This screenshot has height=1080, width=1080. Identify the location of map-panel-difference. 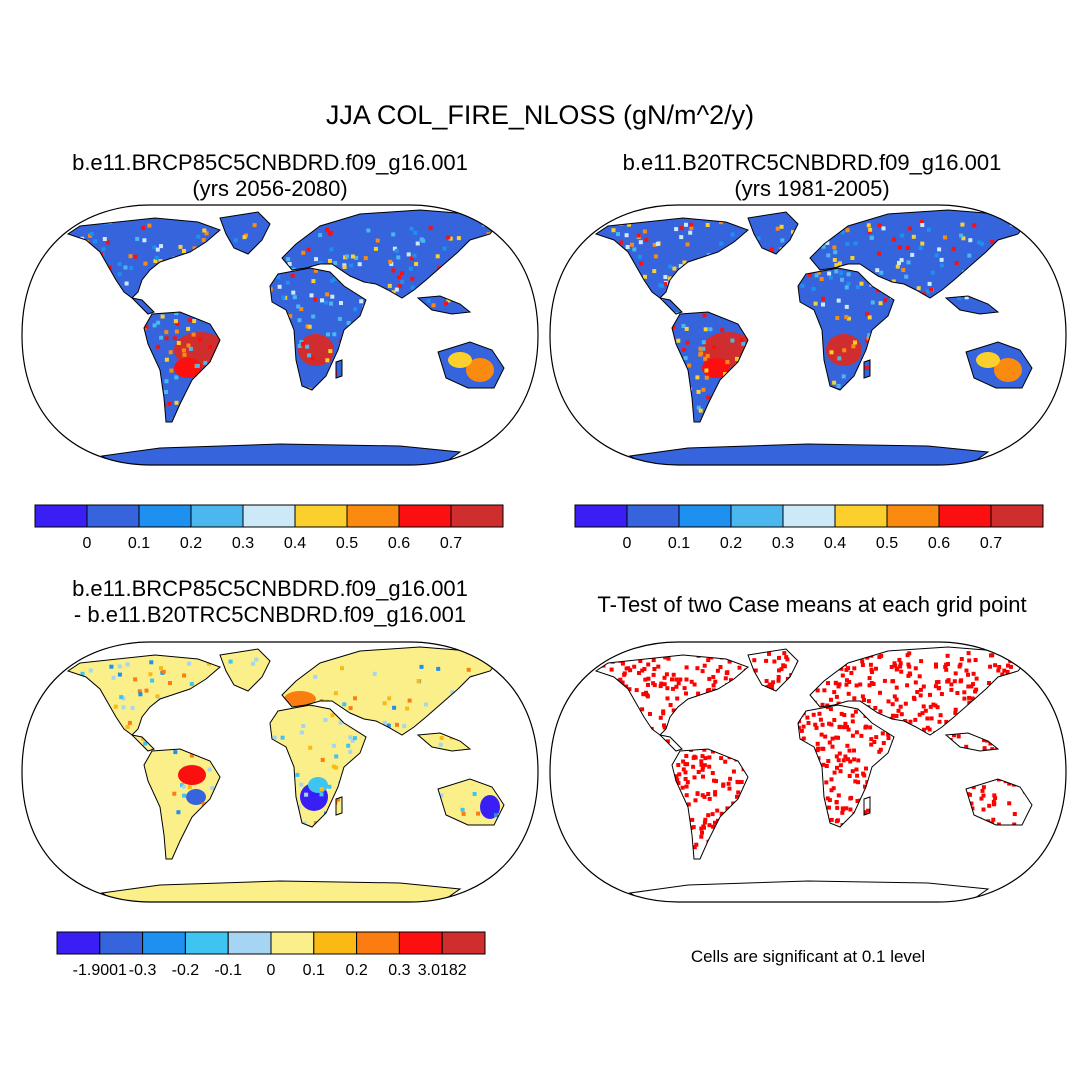
(280, 772).